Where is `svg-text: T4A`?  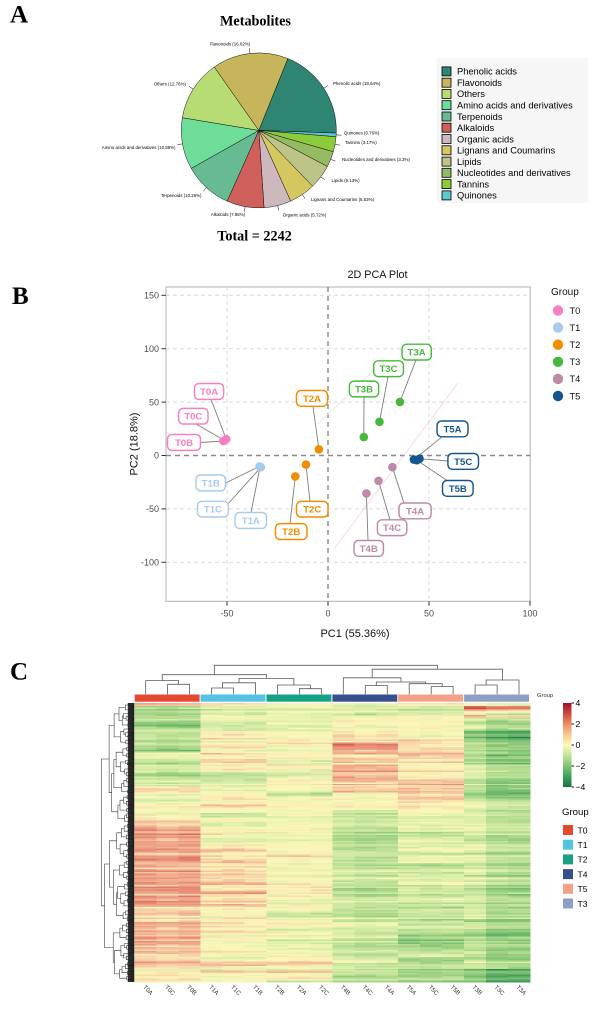 svg-text: T4A is located at coordinates (415, 511).